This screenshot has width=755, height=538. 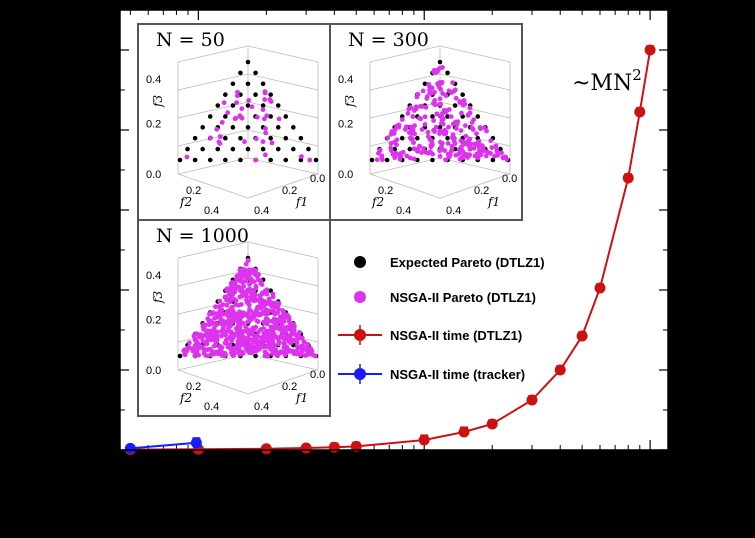 What do you see at coordinates (360, 335) in the screenshot?
I see `legend-marker` at bounding box center [360, 335].